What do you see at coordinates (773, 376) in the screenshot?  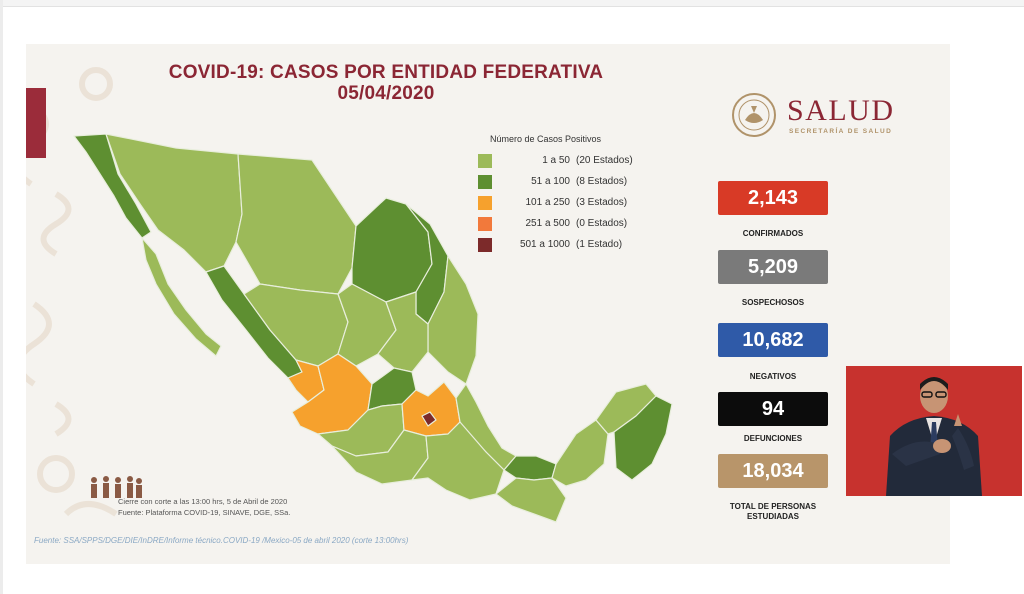 I see `stat-negativos-label: NEGATIVOS` at bounding box center [773, 376].